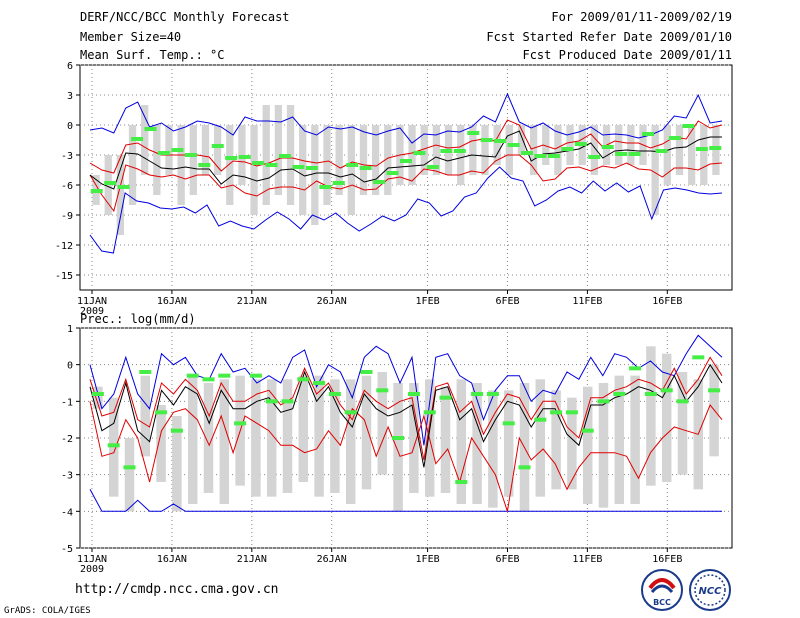 The height and width of the screenshot is (618, 800). I want to click on min-line, so click(406, 210).